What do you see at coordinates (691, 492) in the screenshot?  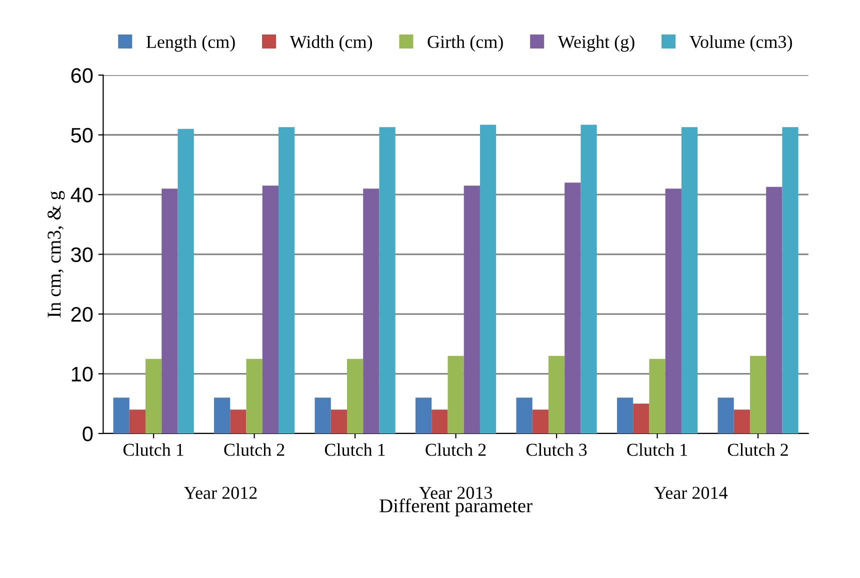 I see `text: Year 2014` at bounding box center [691, 492].